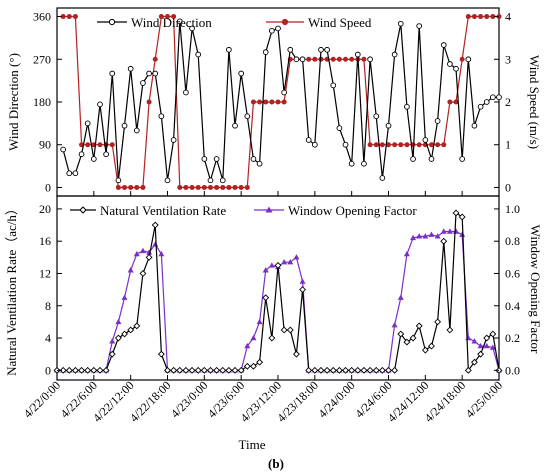 The width and height of the screenshot is (550, 476). What do you see at coordinates (534, 102) in the screenshot?
I see `top-right-axis-title: Wind Speed (m/s)` at bounding box center [534, 102].